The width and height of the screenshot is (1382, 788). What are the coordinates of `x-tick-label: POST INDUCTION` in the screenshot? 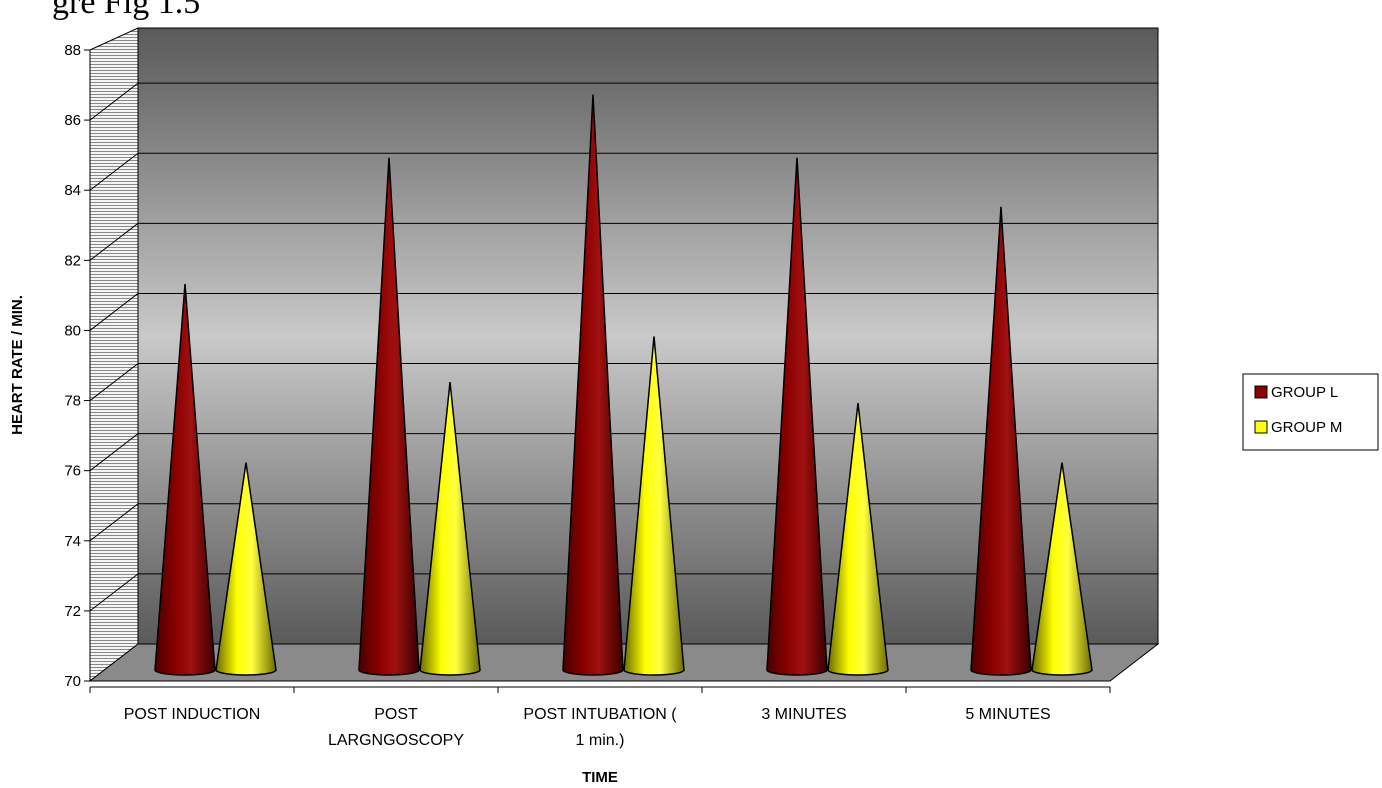 It's located at (192, 714).